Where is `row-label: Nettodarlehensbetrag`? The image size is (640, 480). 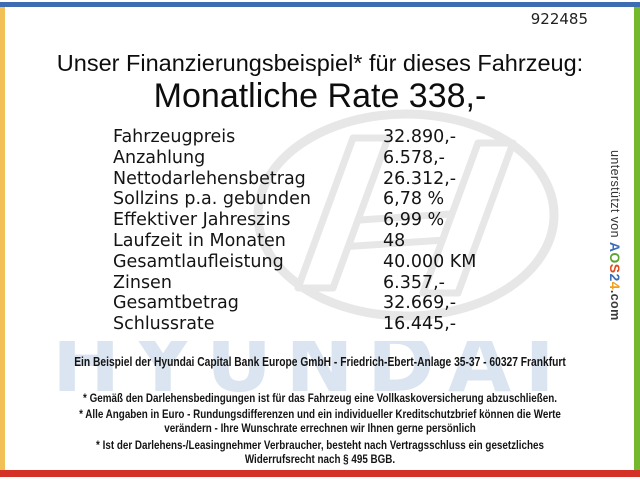
row-label: Nettodarlehensbetrag is located at coordinates (209, 178).